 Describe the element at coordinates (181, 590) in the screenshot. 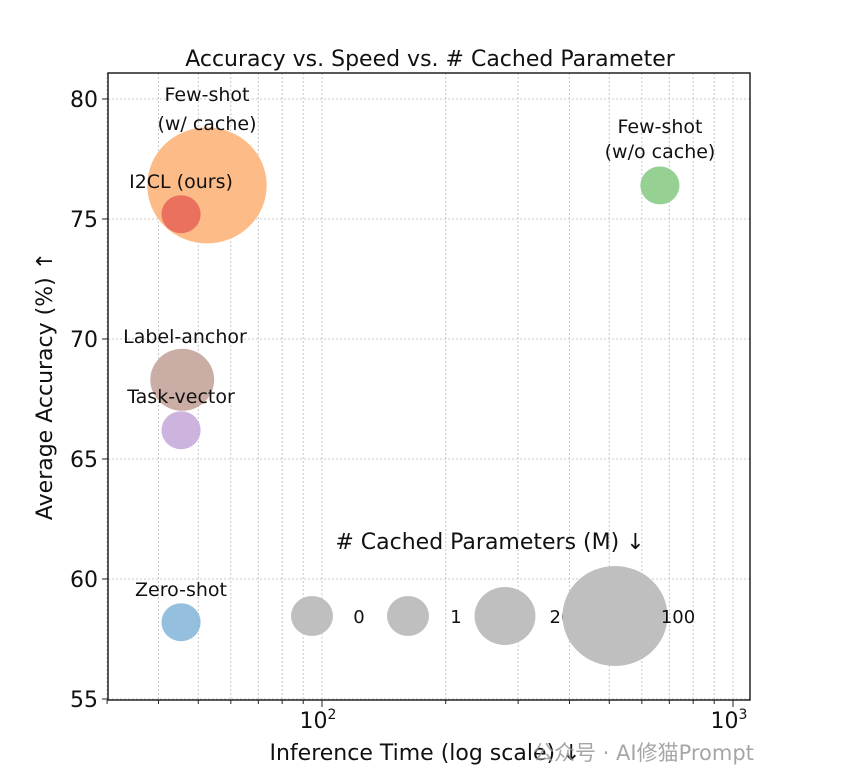

I see `point-label: Zero-shot` at that location.